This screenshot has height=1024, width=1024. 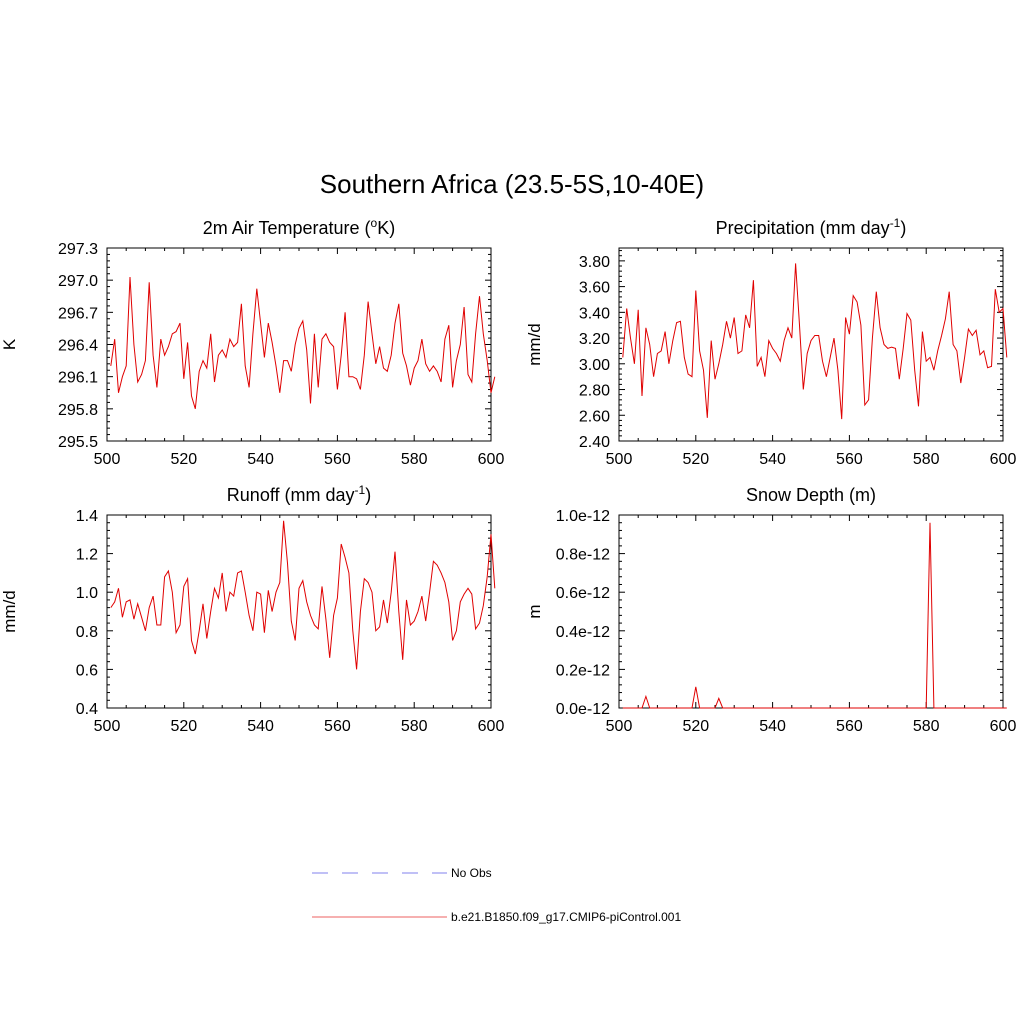 I want to click on panel-3-xtick-580: 580, so click(x=414, y=726).